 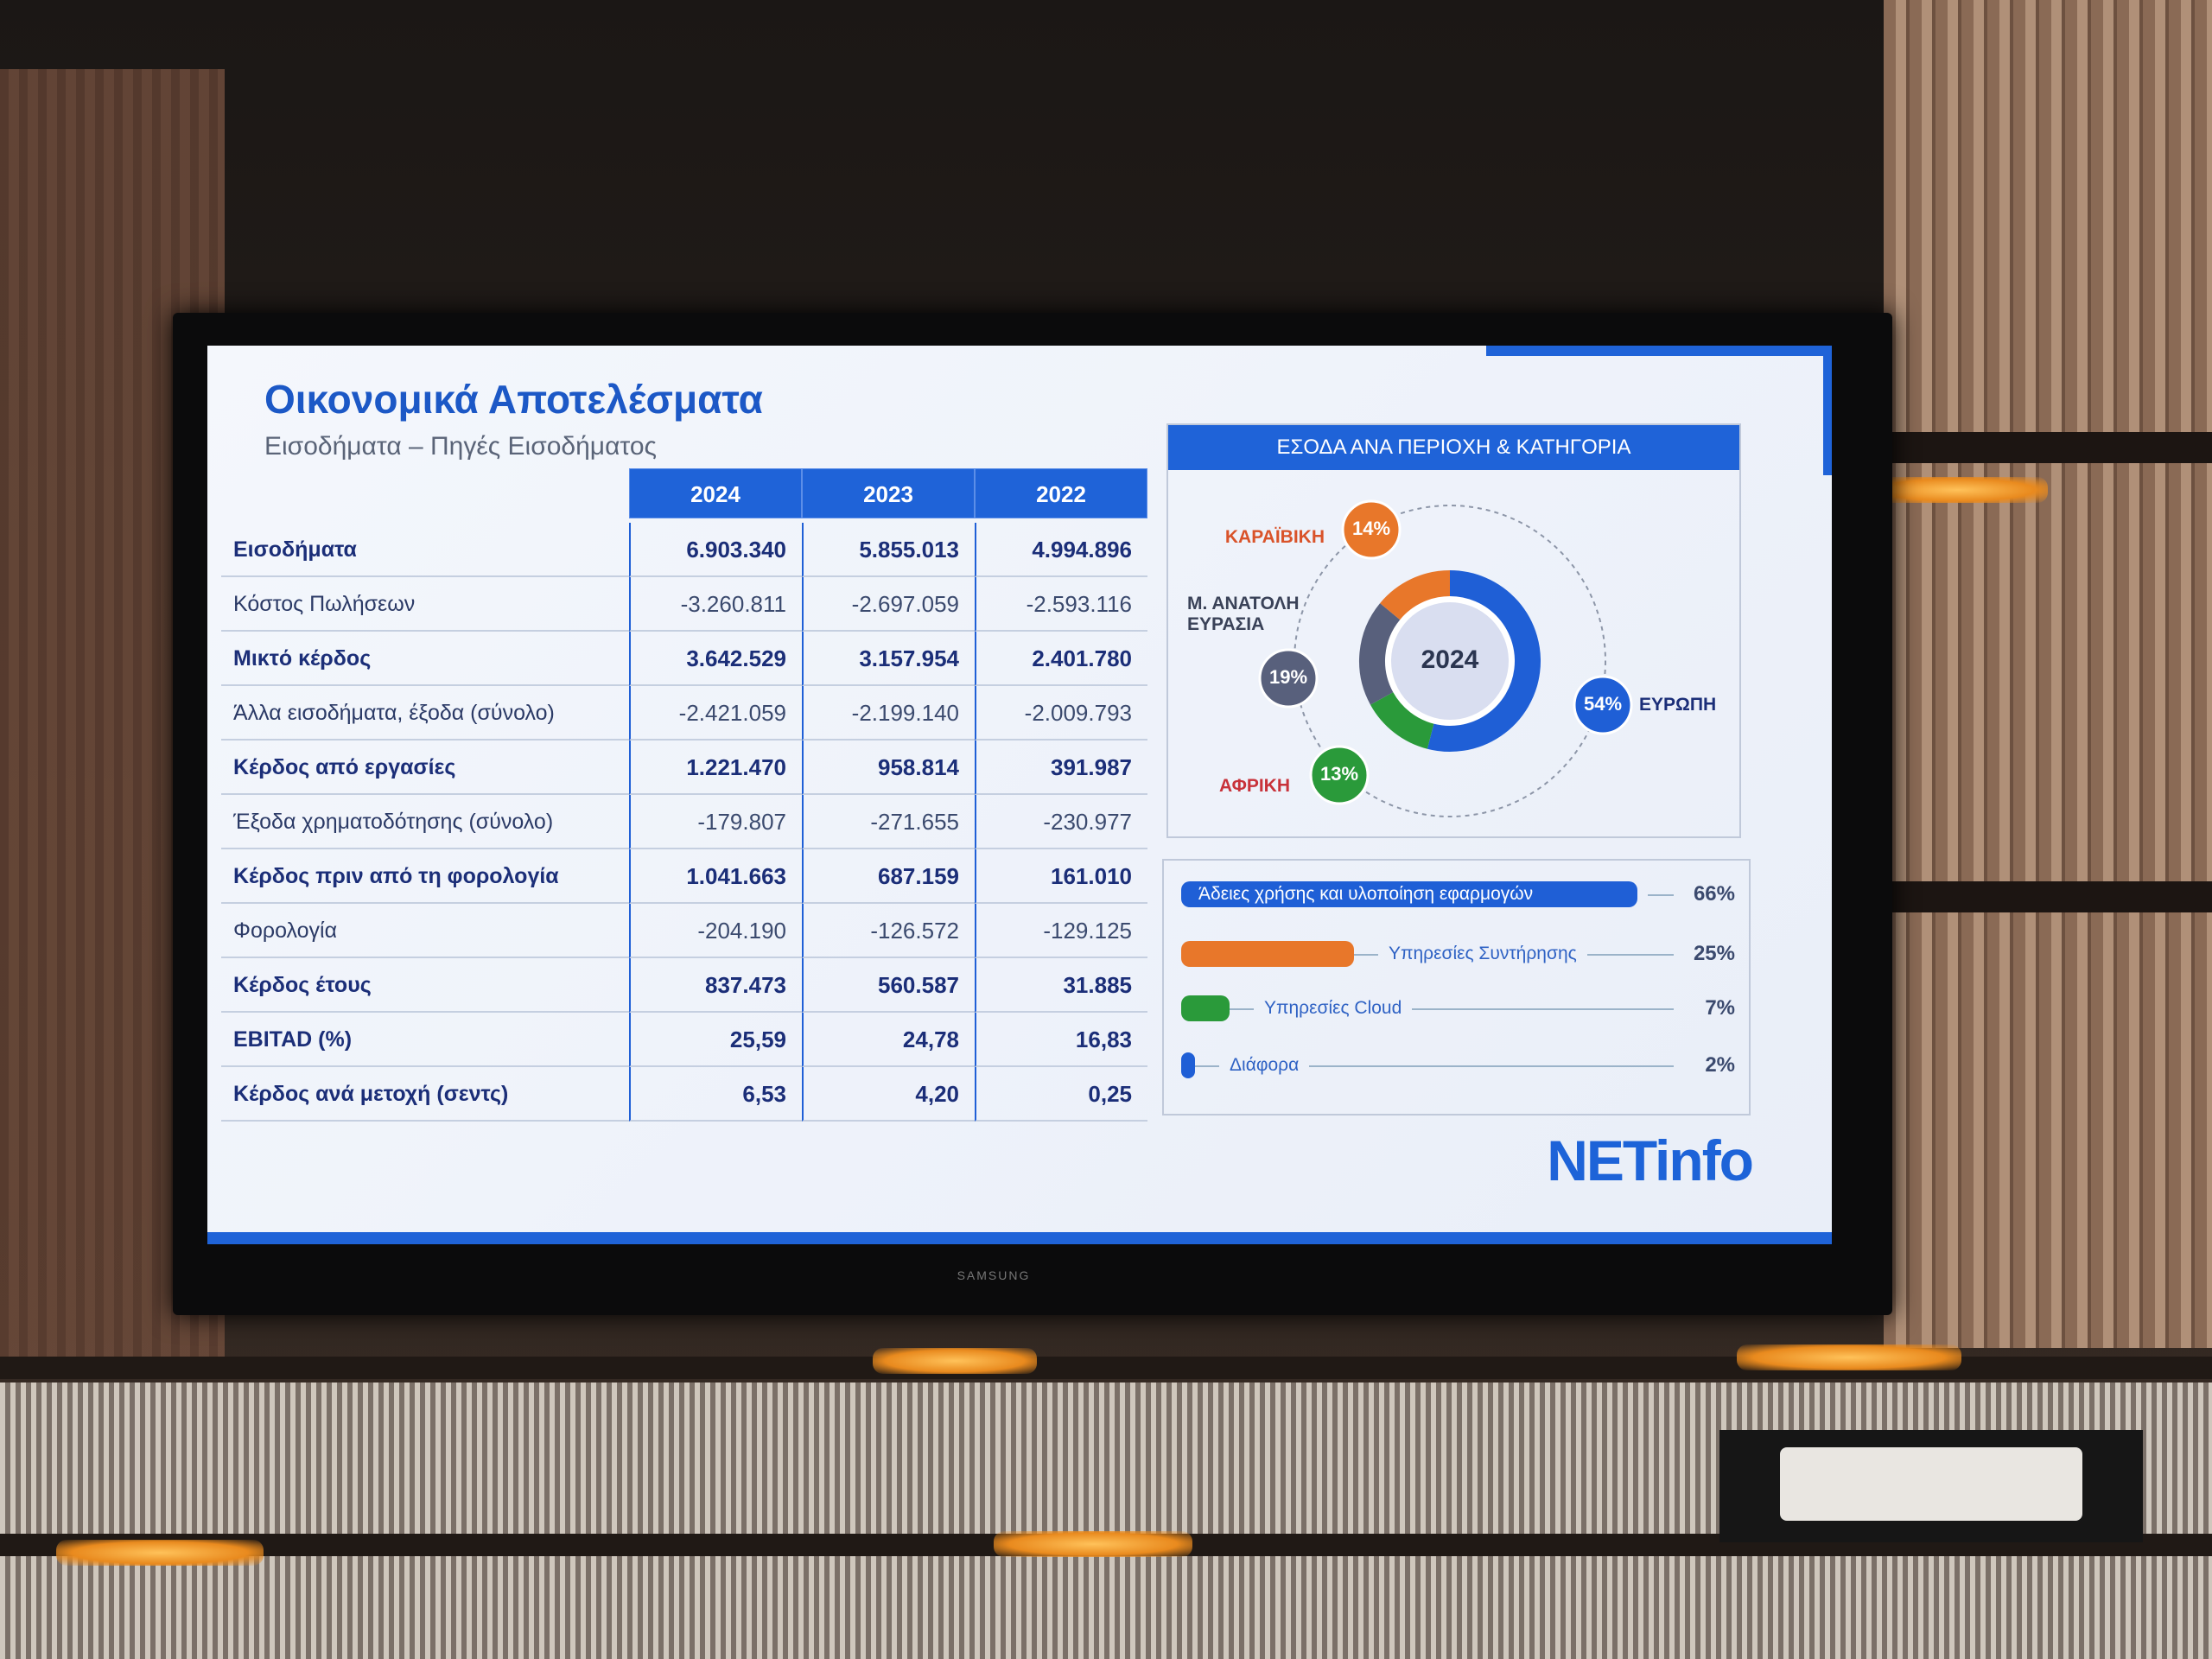 What do you see at coordinates (425, 604) in the screenshot?
I see `row-label: Κόστος Πωλήσεων` at bounding box center [425, 604].